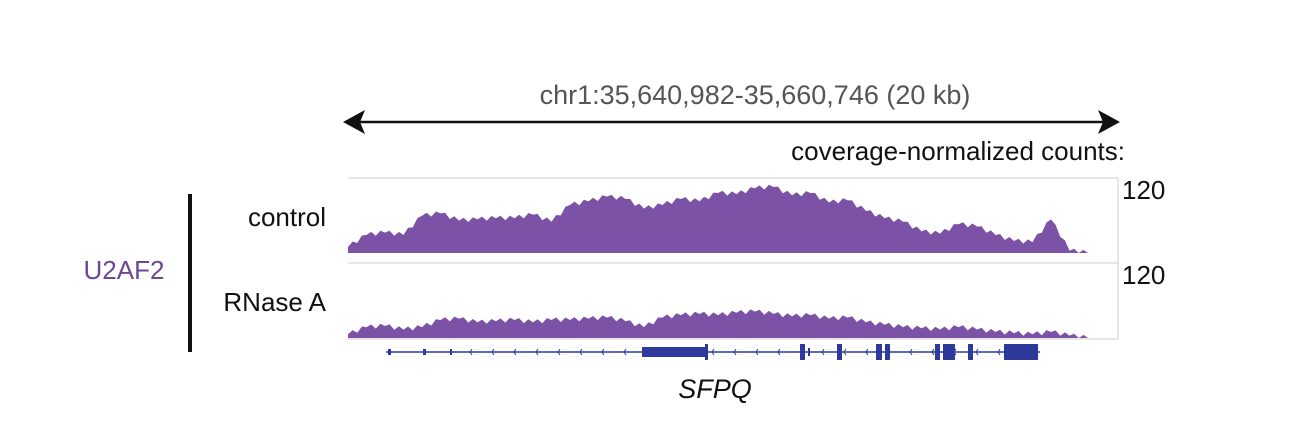  I want to click on scale-max-rnase-a: 120, so click(1143, 275).